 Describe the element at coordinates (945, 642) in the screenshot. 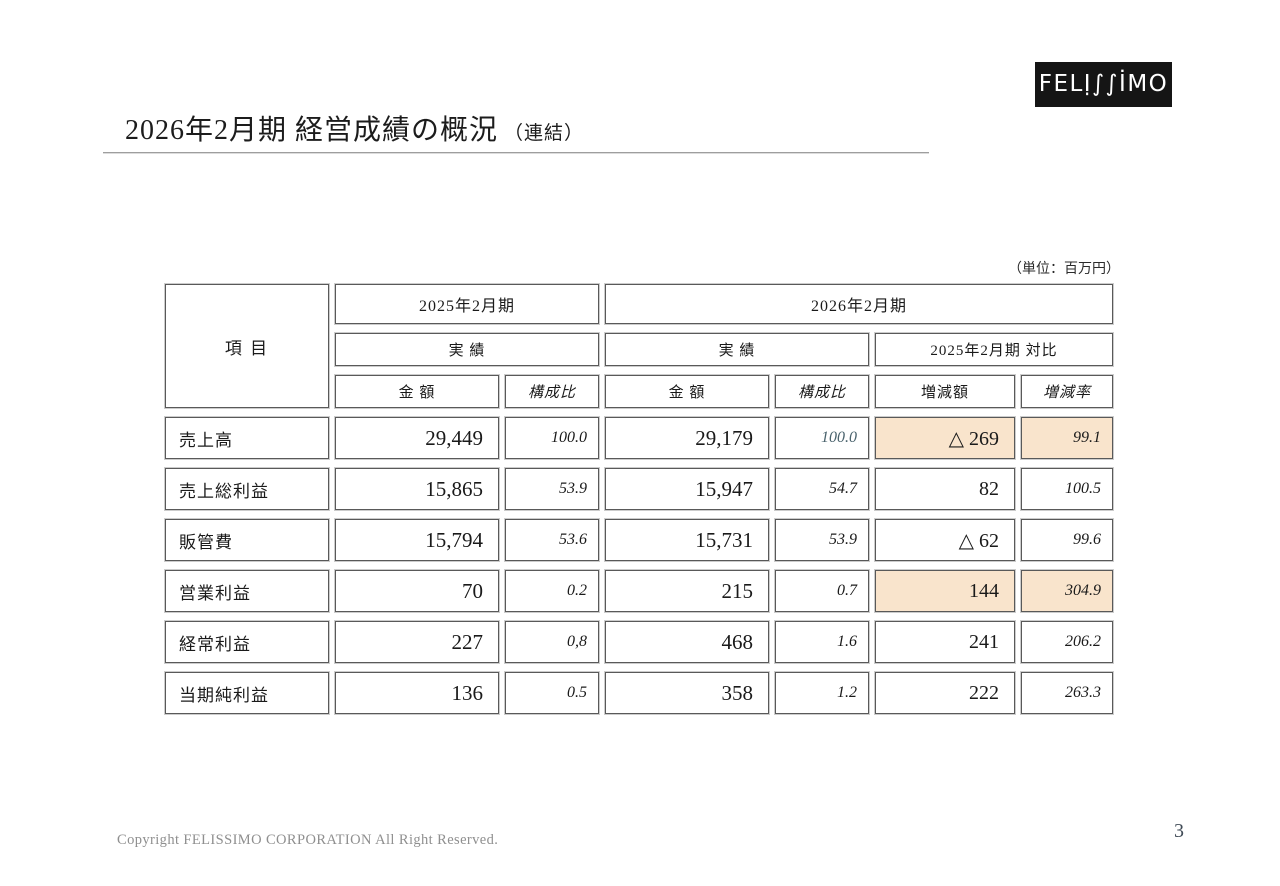

I see `value-cell: 241` at that location.